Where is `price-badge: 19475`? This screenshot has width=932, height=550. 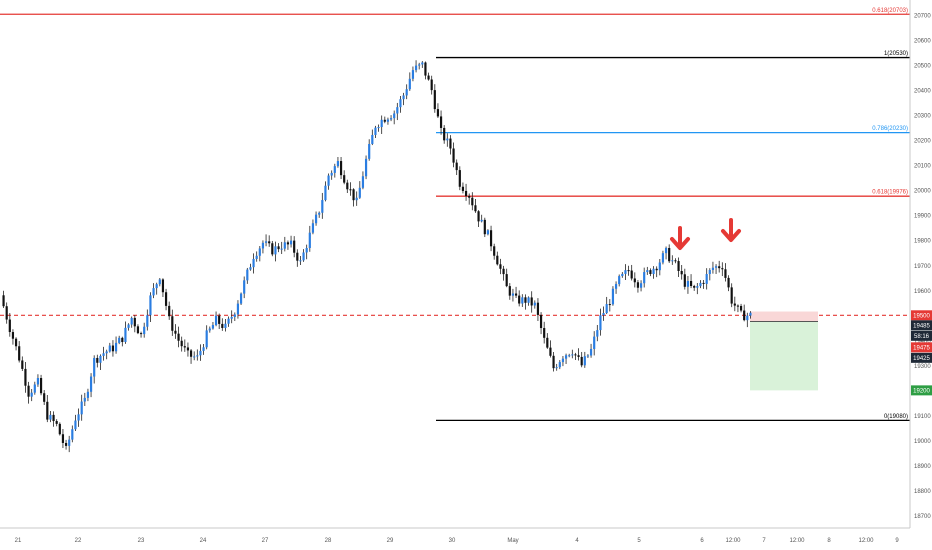 price-badge: 19475 is located at coordinates (921, 347).